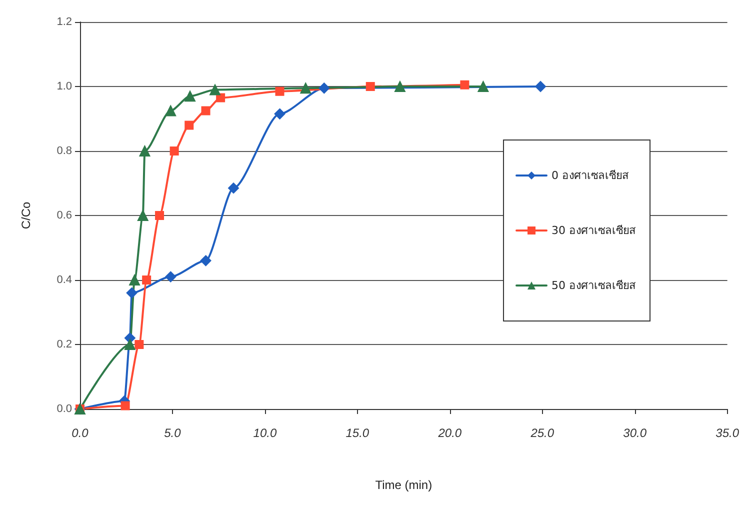  I want to click on x-tick-label: 10.0, so click(265, 433).